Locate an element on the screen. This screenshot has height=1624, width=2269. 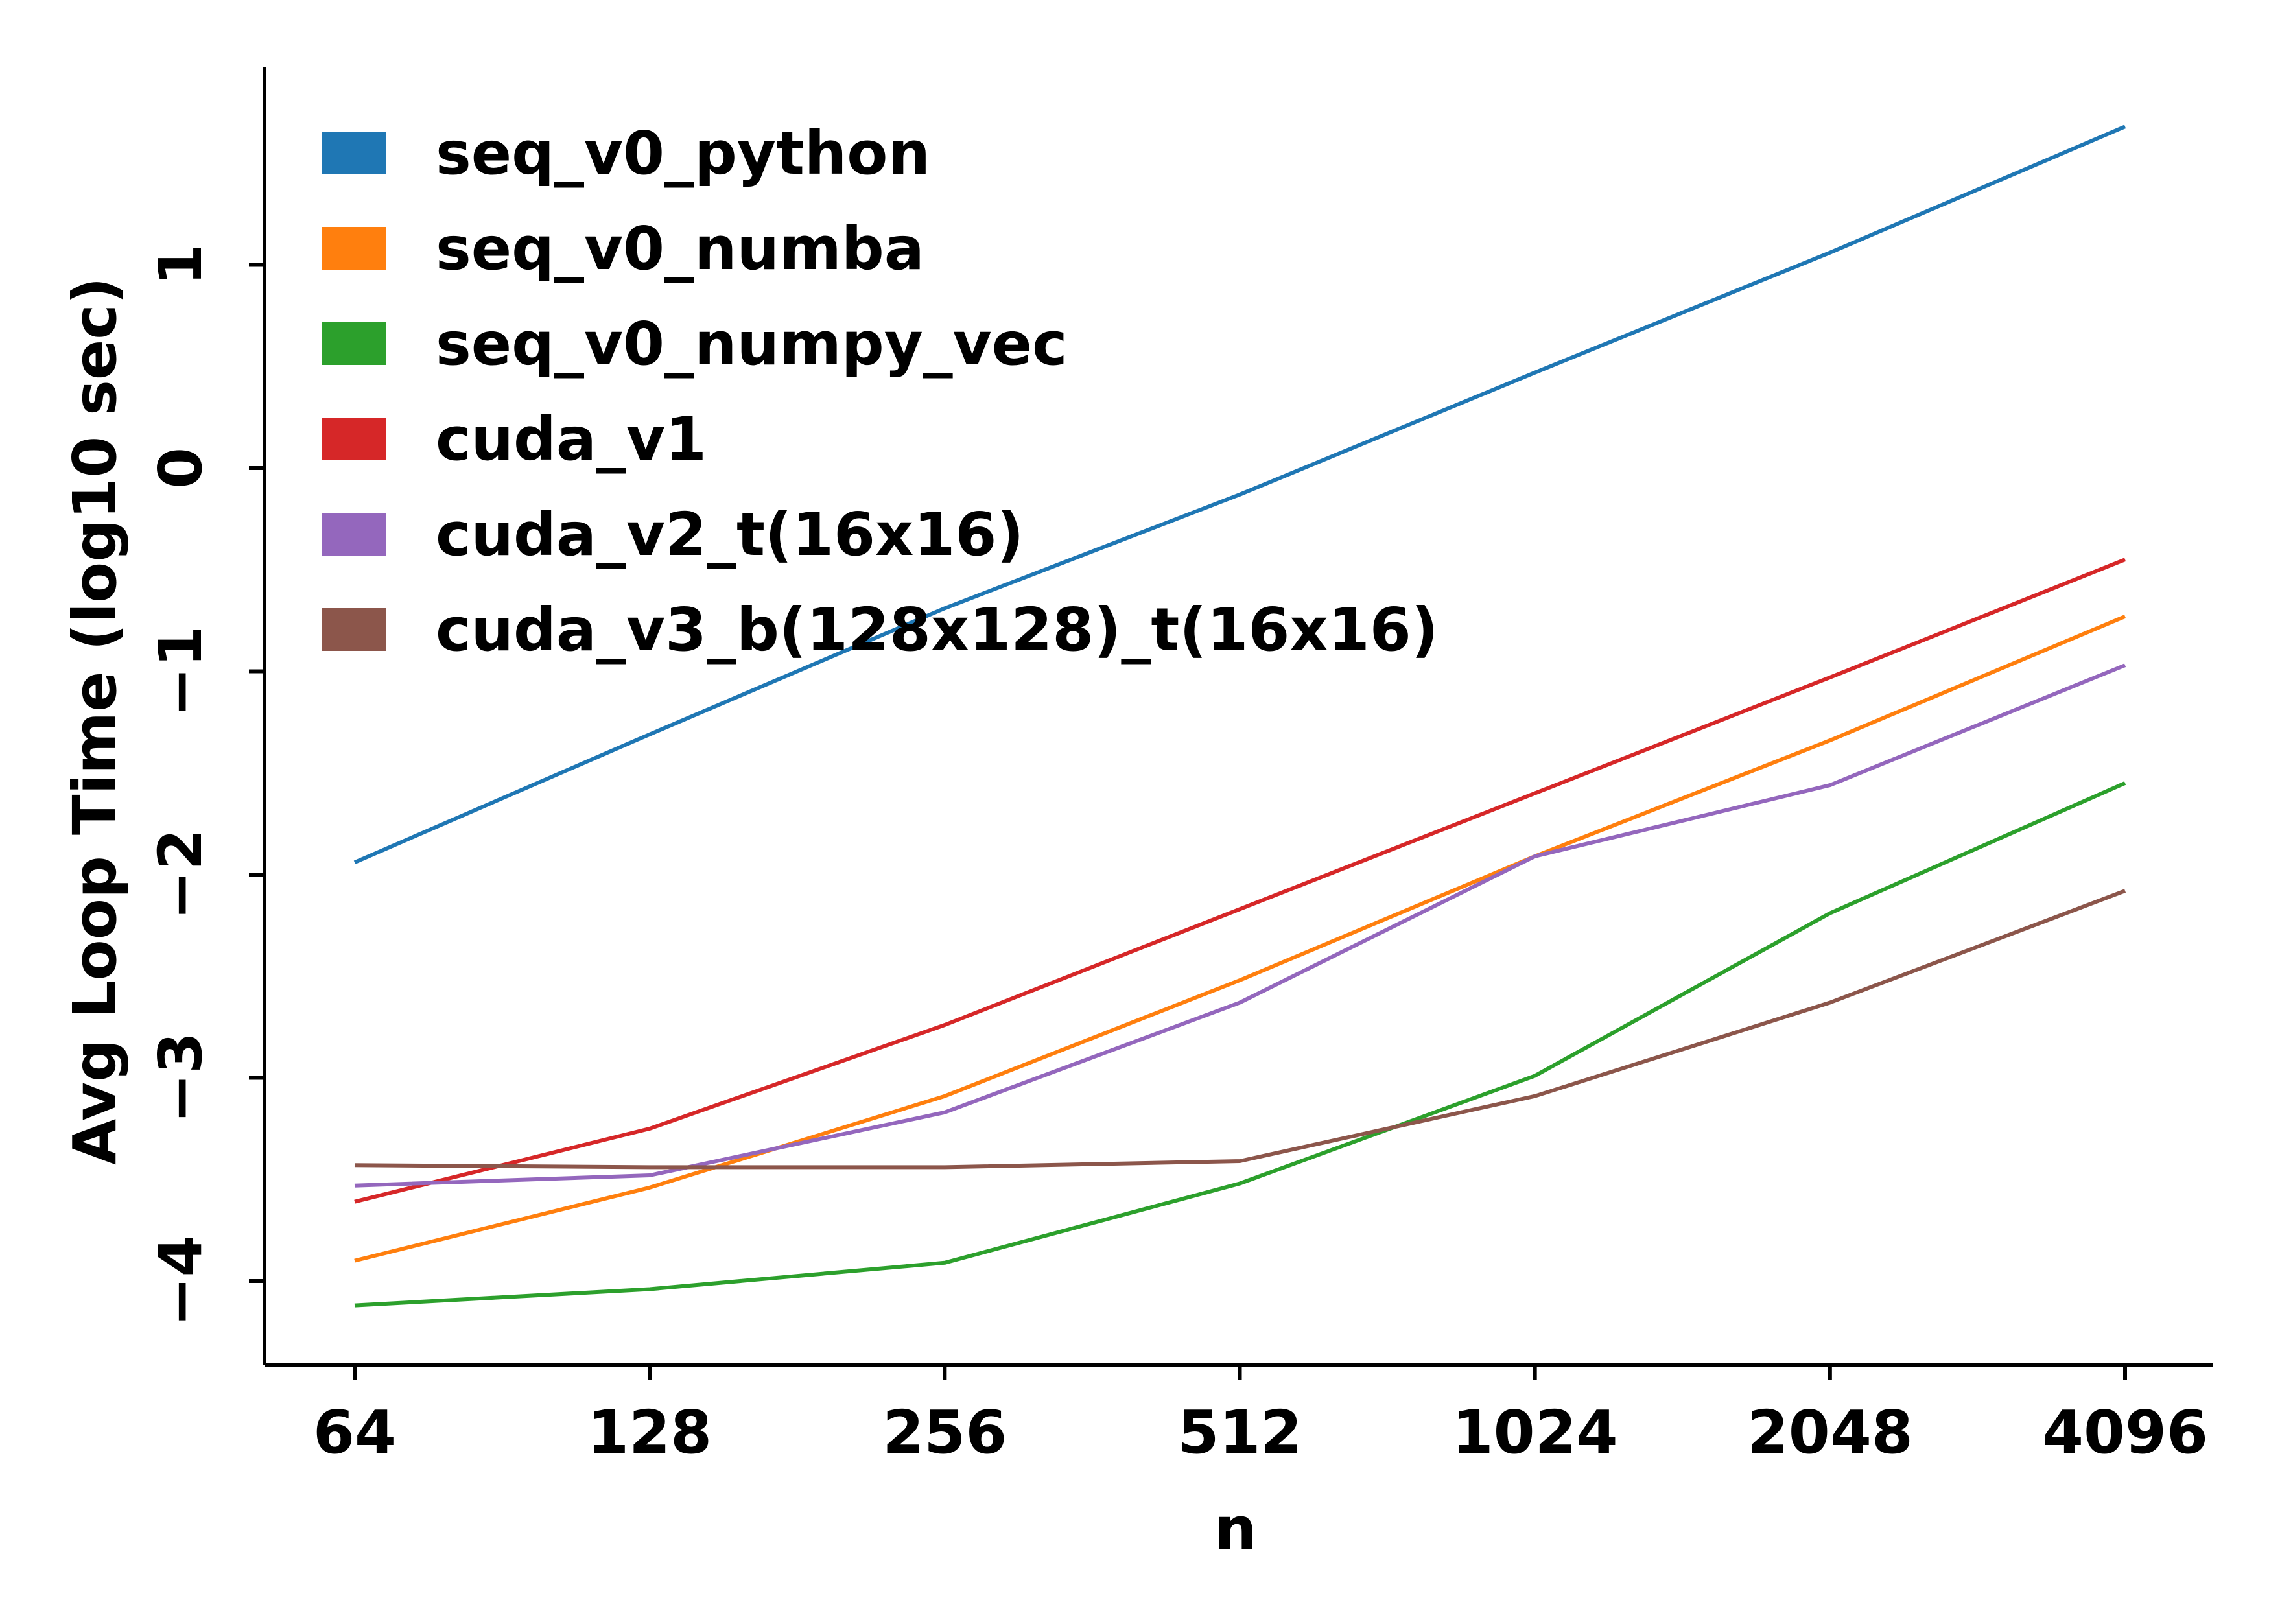
legend-label: seq_v0_python is located at coordinates (683, 154).